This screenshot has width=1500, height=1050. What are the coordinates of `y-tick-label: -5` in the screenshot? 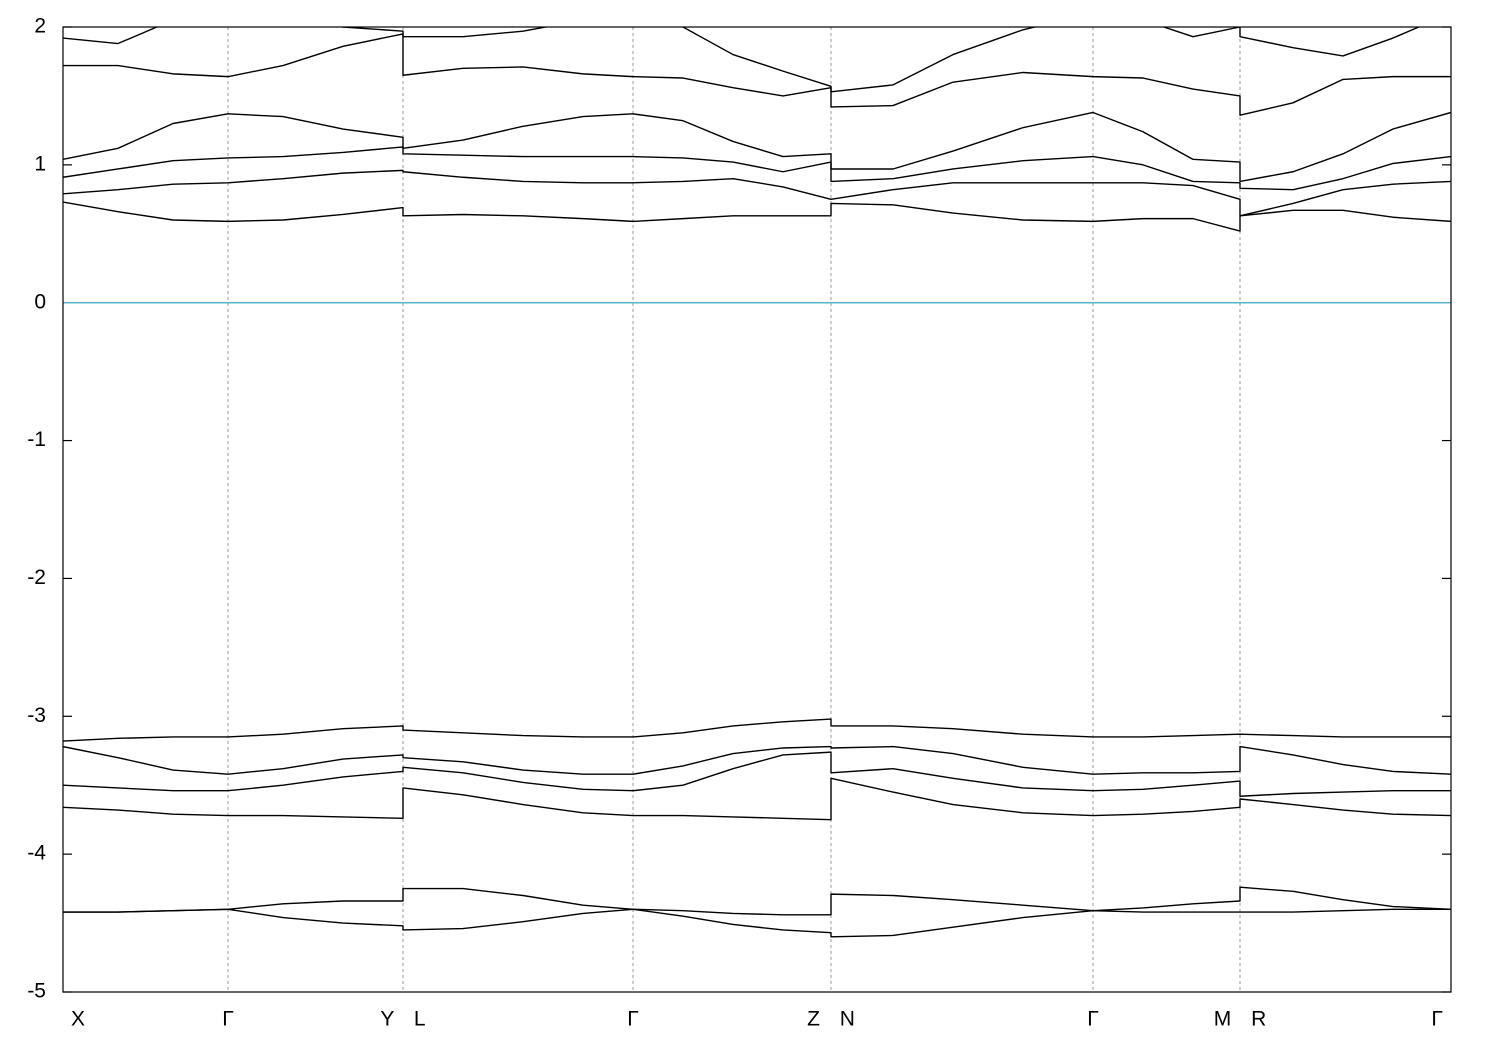 It's located at (36, 991).